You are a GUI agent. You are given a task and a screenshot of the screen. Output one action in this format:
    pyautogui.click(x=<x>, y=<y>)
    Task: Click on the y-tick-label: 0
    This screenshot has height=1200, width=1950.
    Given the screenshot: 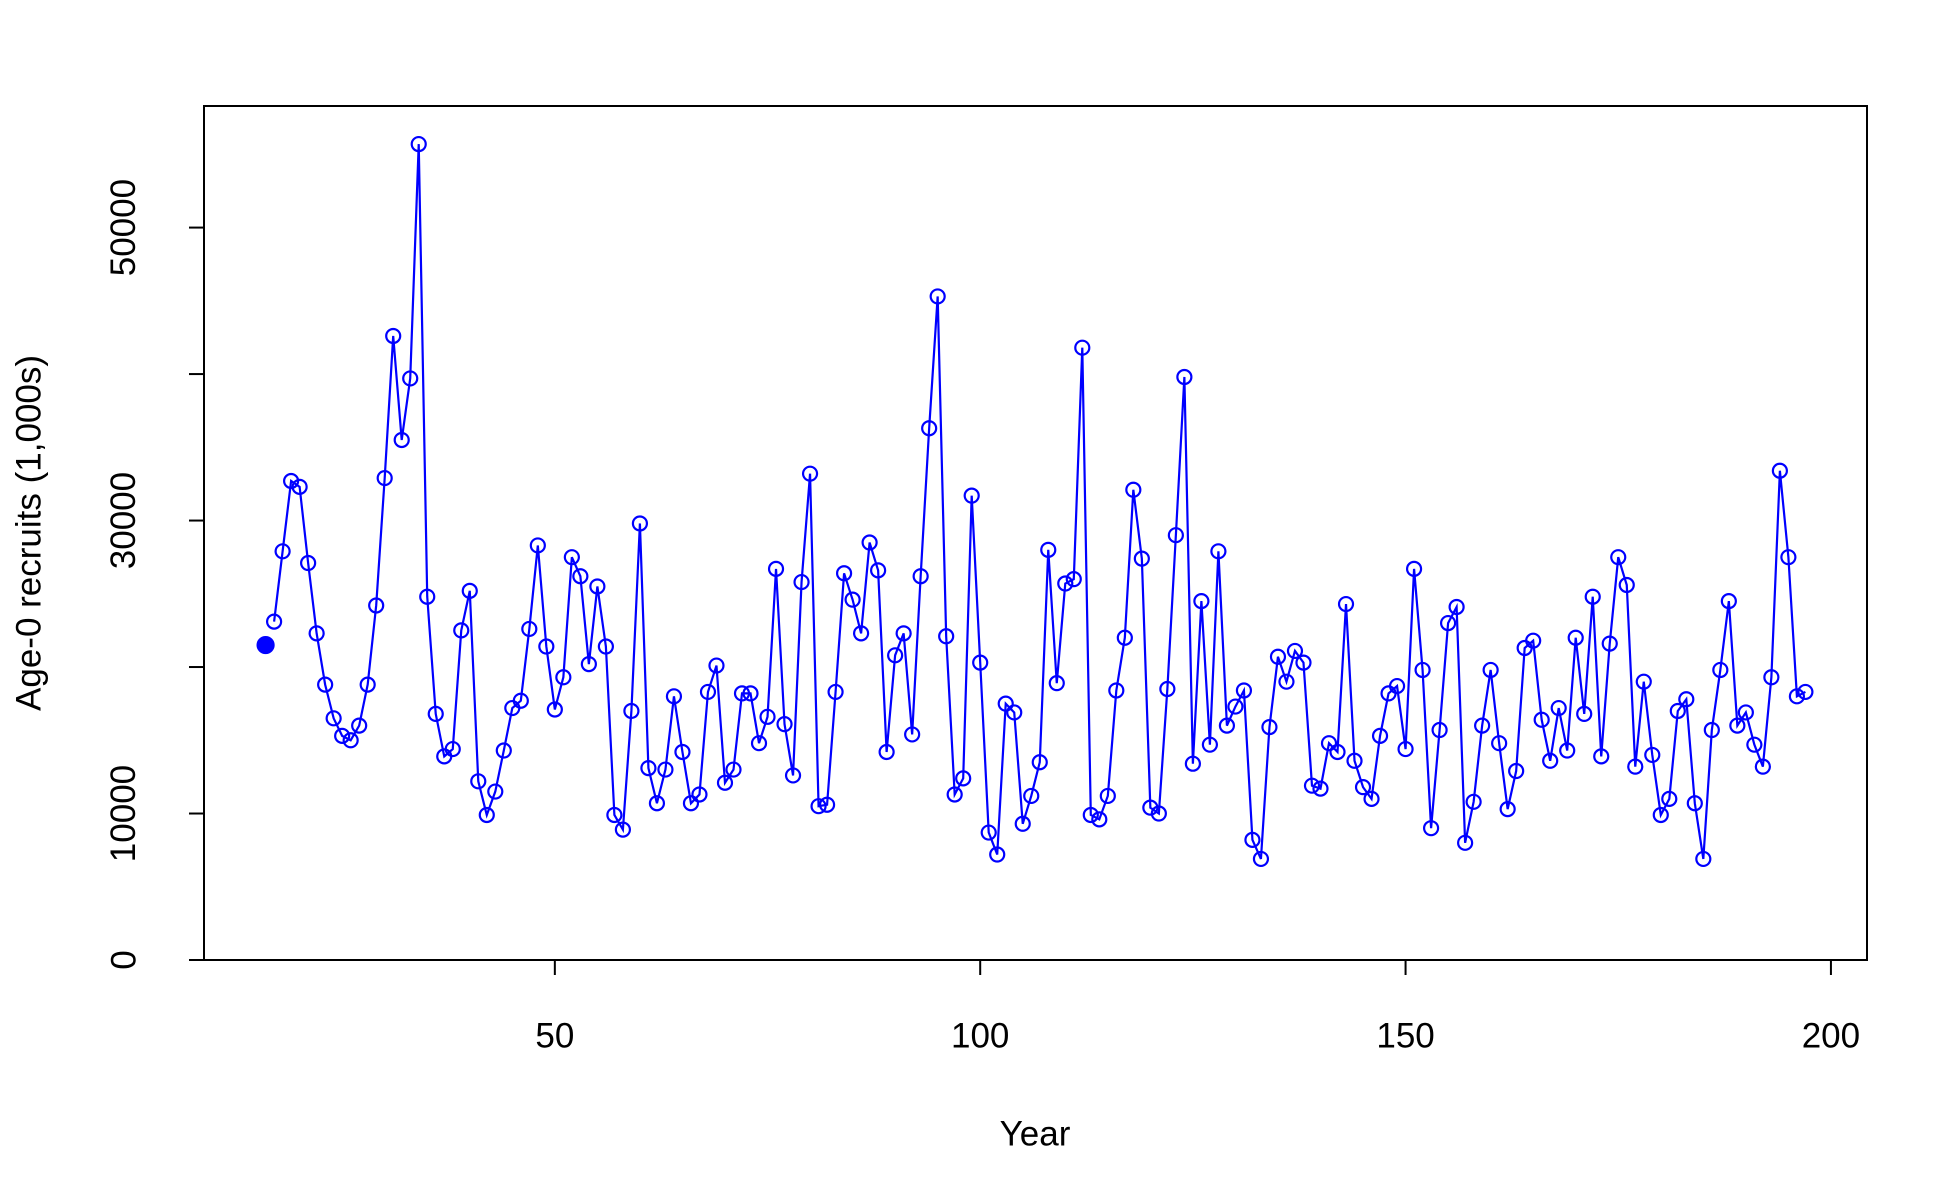 What is the action you would take?
    pyautogui.click(x=123, y=959)
    